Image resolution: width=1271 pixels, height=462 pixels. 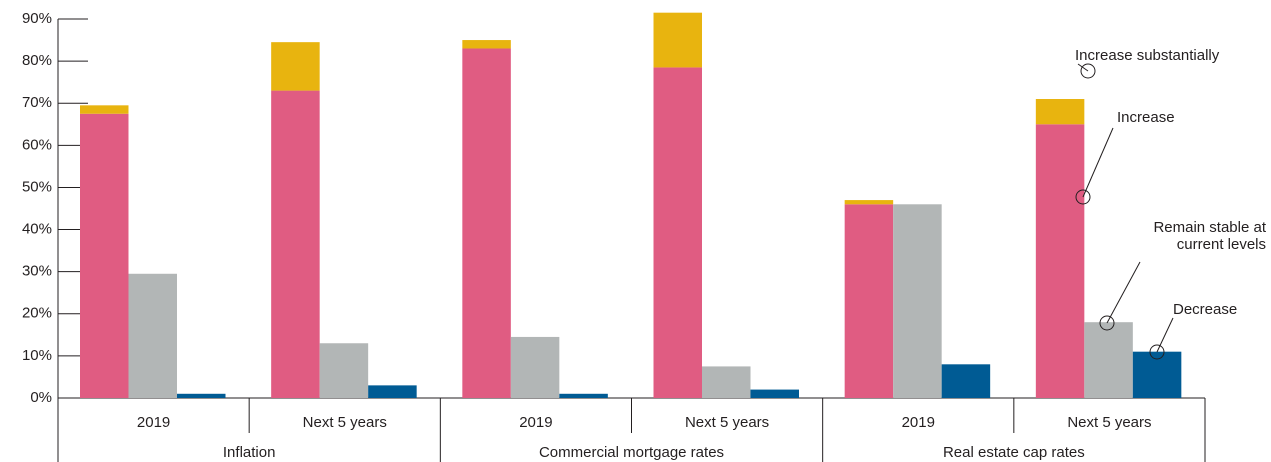 I want to click on legend-label-box: Remain stable at current levels, so click(x=1209, y=236).